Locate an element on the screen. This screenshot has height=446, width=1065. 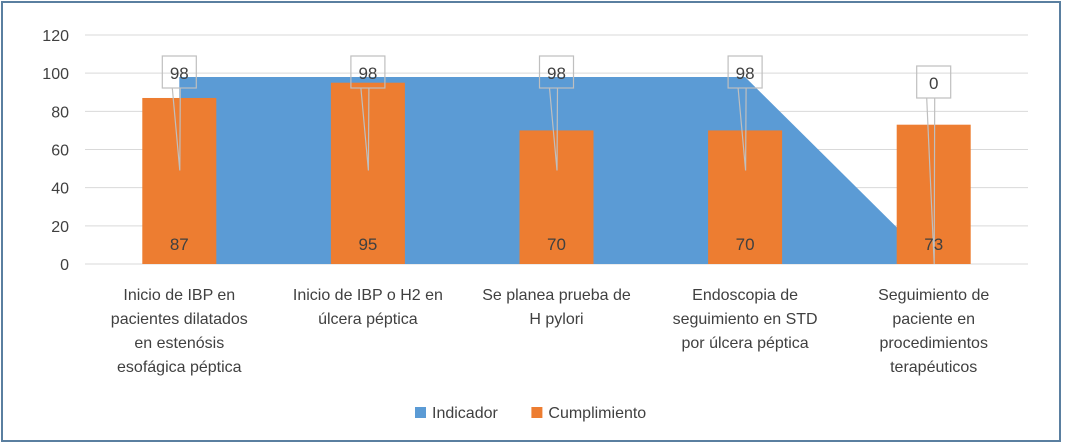
indicador-callout-3: 98 is located at coordinates (556, 113).